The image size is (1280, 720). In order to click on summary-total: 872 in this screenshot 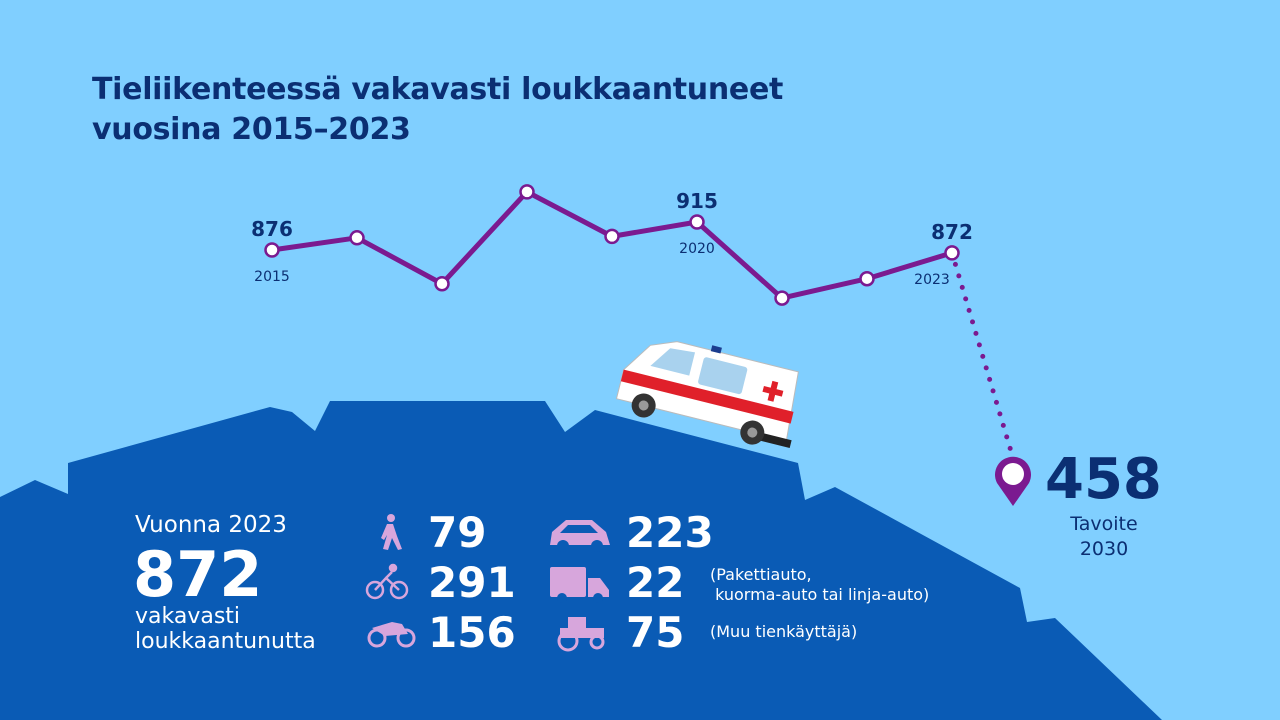, I will do `click(198, 574)`.